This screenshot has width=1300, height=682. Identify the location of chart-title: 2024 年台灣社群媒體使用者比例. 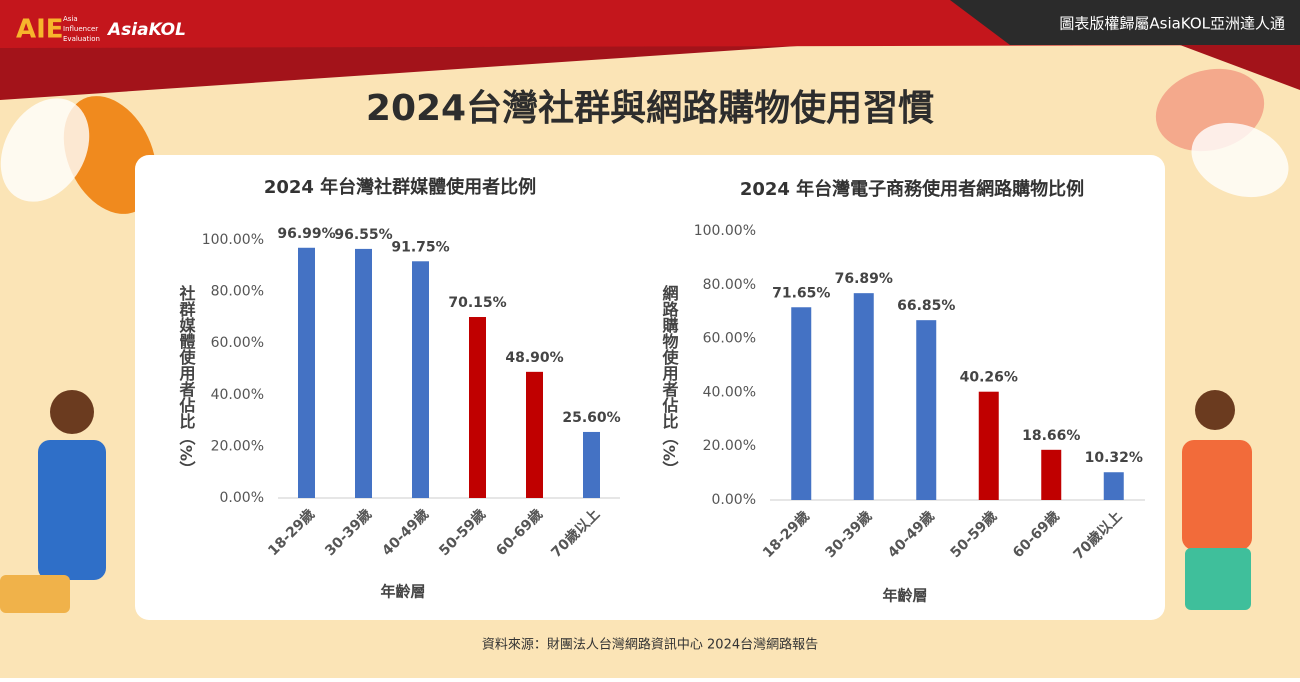
(400, 187).